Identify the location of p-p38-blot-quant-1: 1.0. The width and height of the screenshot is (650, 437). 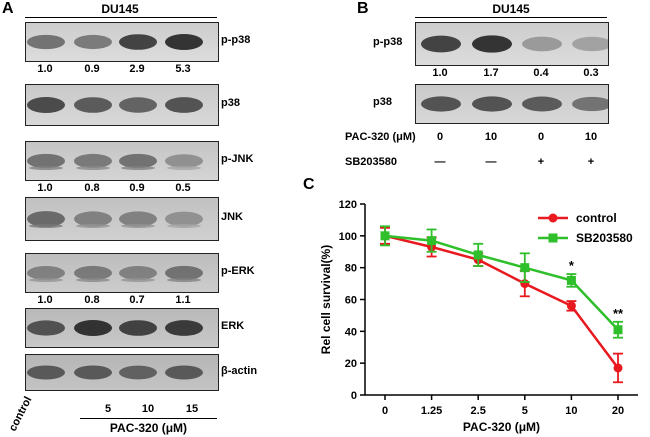
(45, 69).